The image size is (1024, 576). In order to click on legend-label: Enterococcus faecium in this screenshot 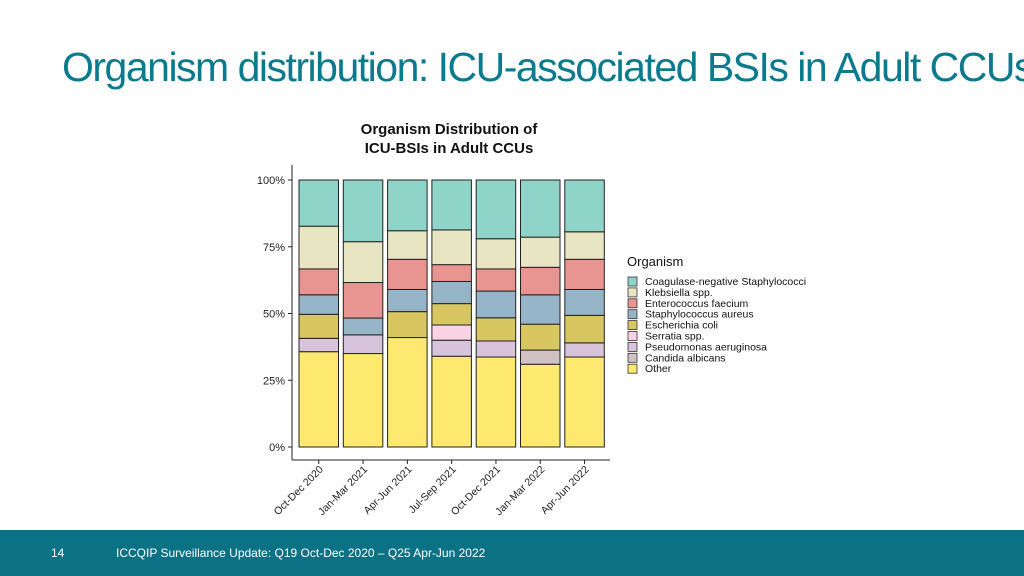, I will do `click(697, 304)`.